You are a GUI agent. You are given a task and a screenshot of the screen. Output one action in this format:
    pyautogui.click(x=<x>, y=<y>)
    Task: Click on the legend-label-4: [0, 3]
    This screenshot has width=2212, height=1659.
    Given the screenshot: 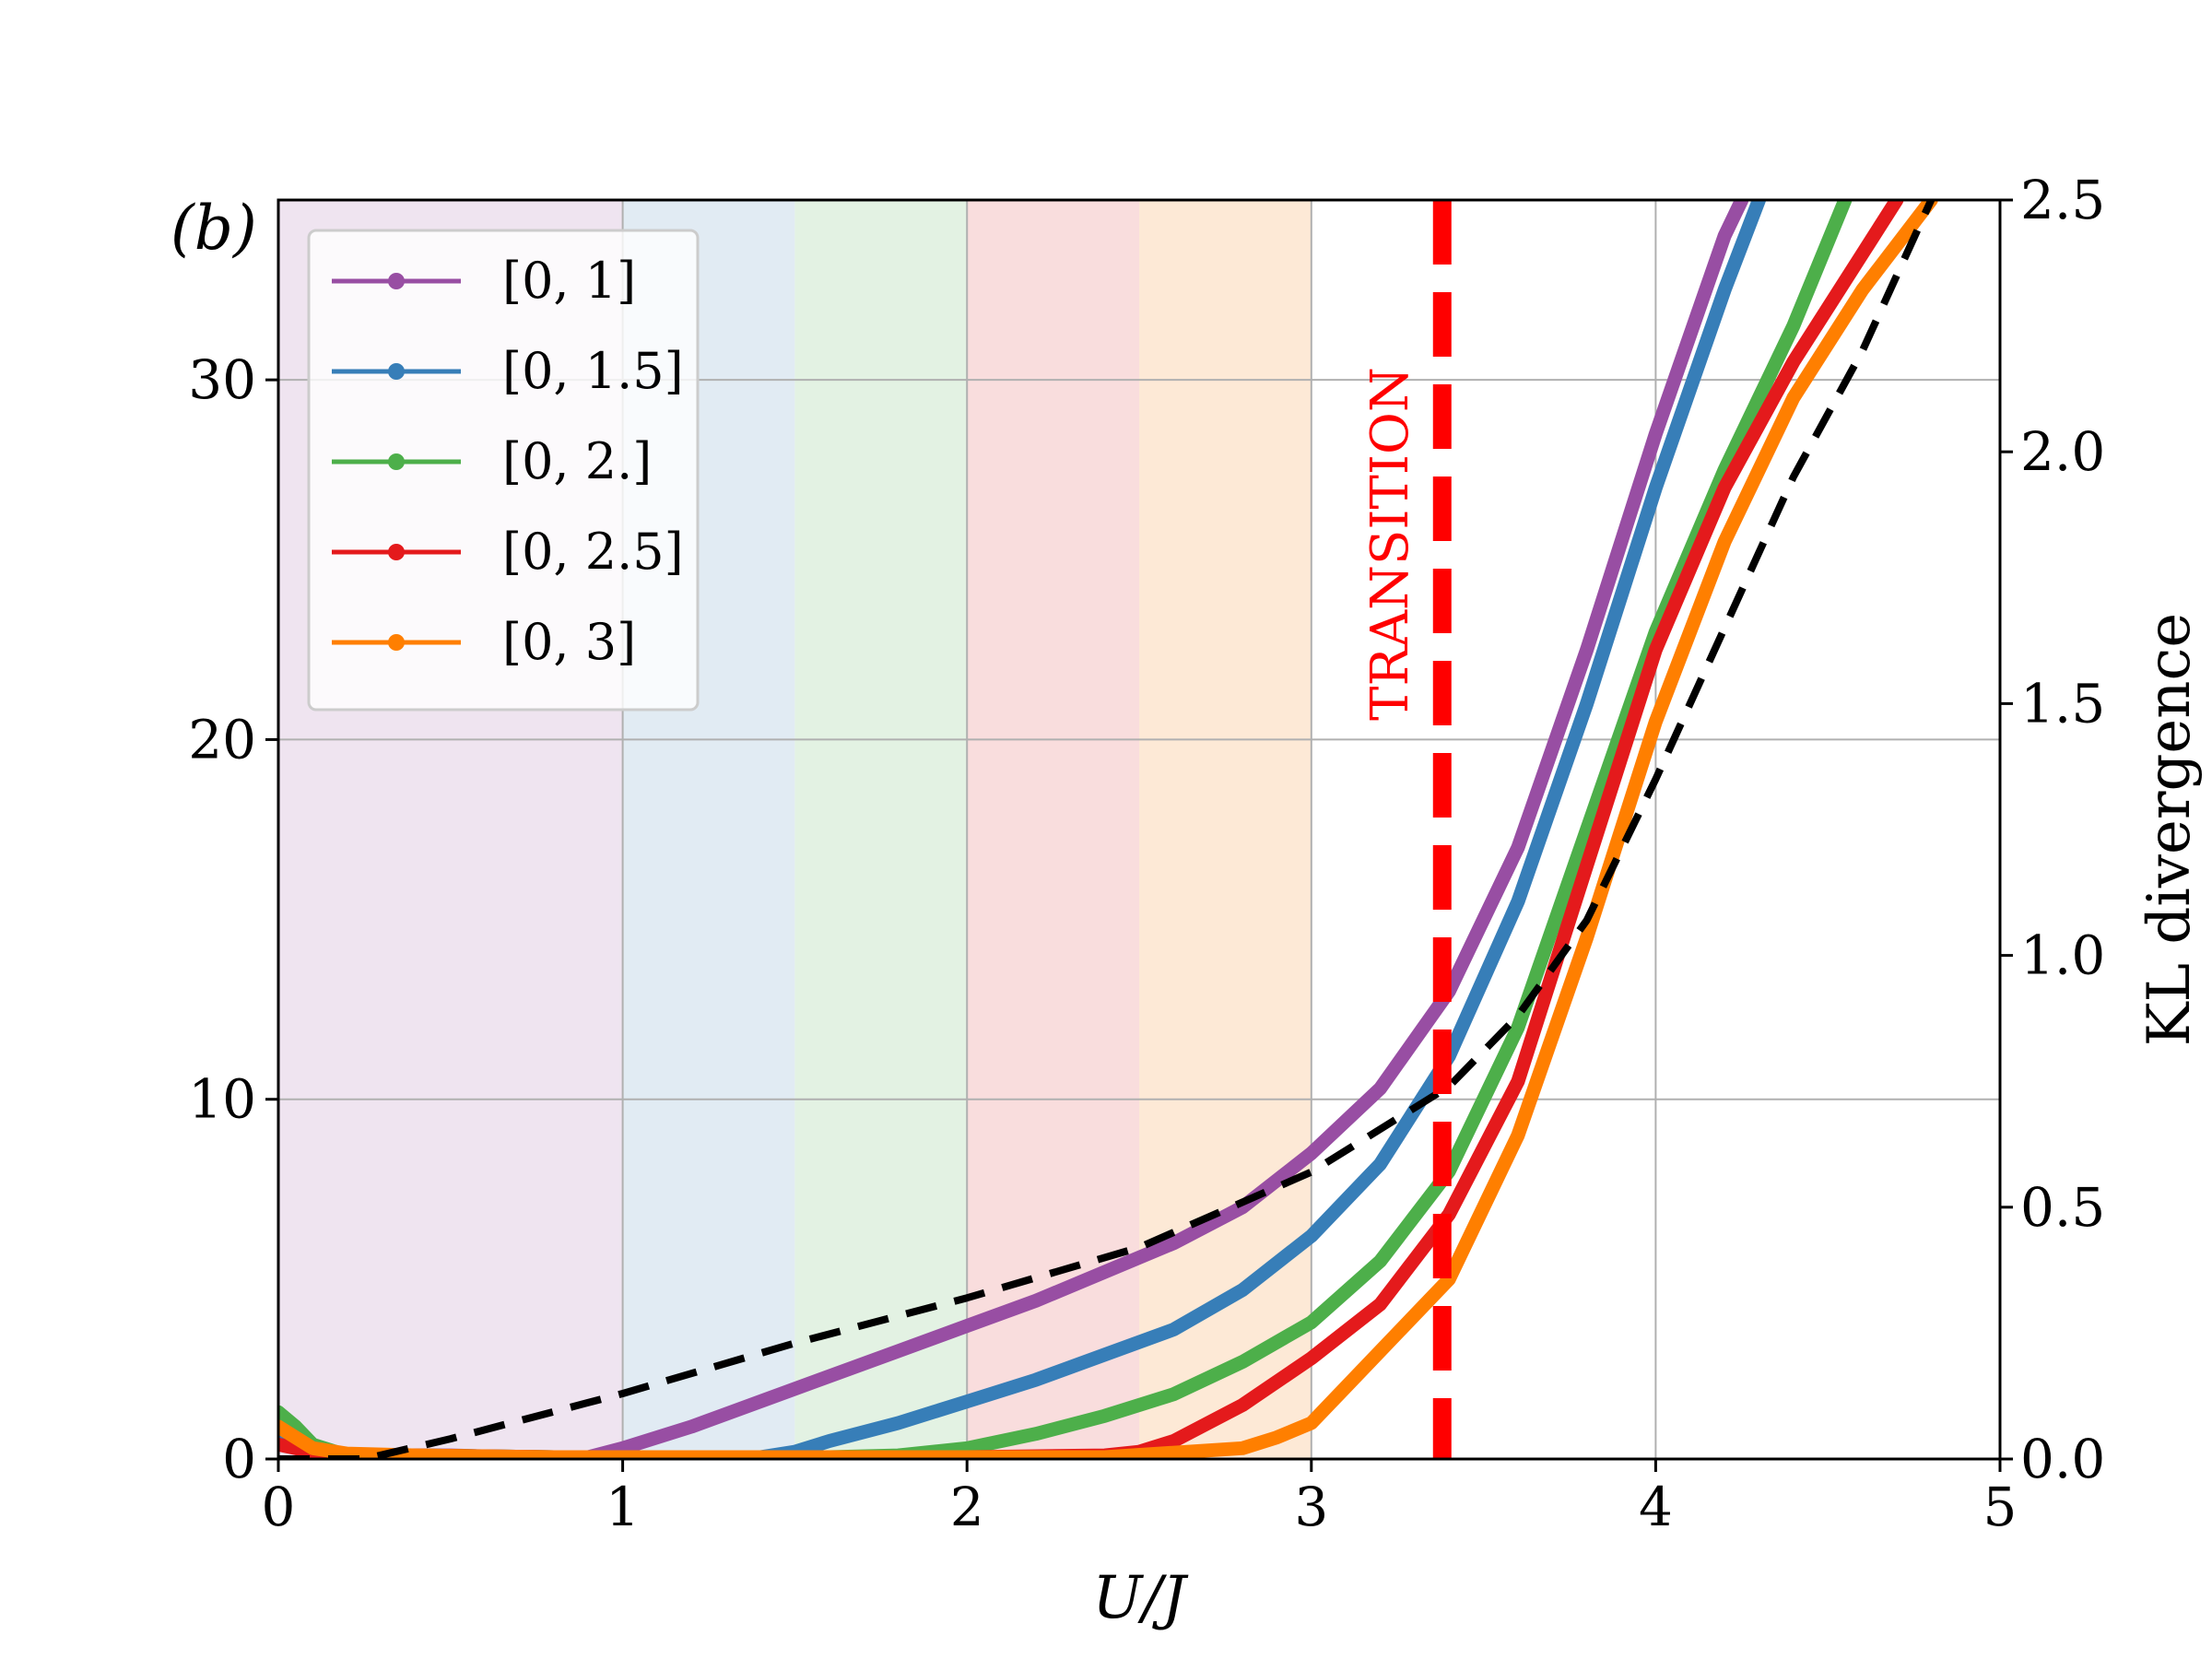 What is the action you would take?
    pyautogui.click(x=569, y=642)
    